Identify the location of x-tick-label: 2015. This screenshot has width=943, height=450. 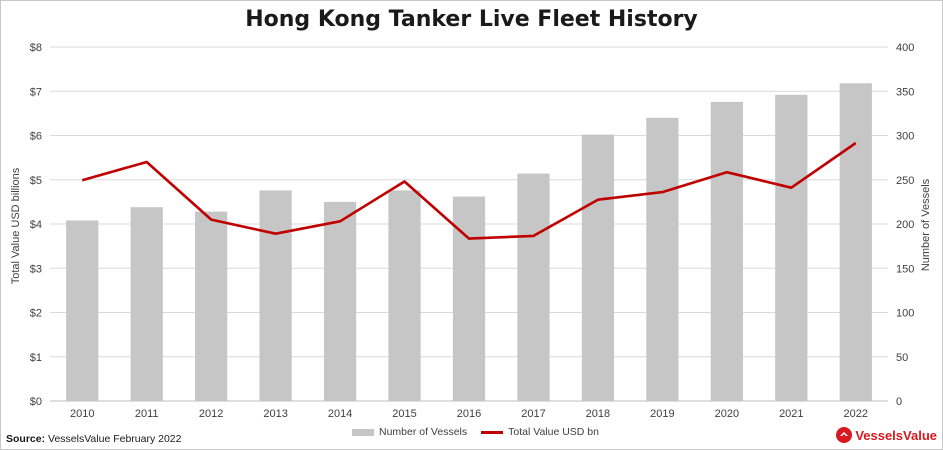
(404, 414).